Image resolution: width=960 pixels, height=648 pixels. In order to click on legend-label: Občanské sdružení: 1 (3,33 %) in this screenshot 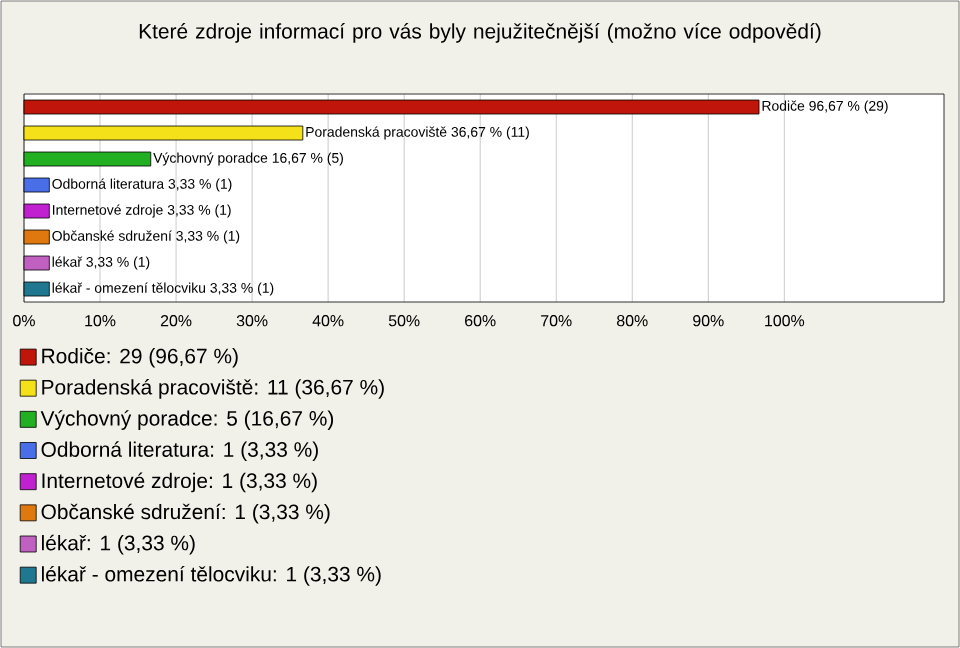, I will do `click(185, 513)`.